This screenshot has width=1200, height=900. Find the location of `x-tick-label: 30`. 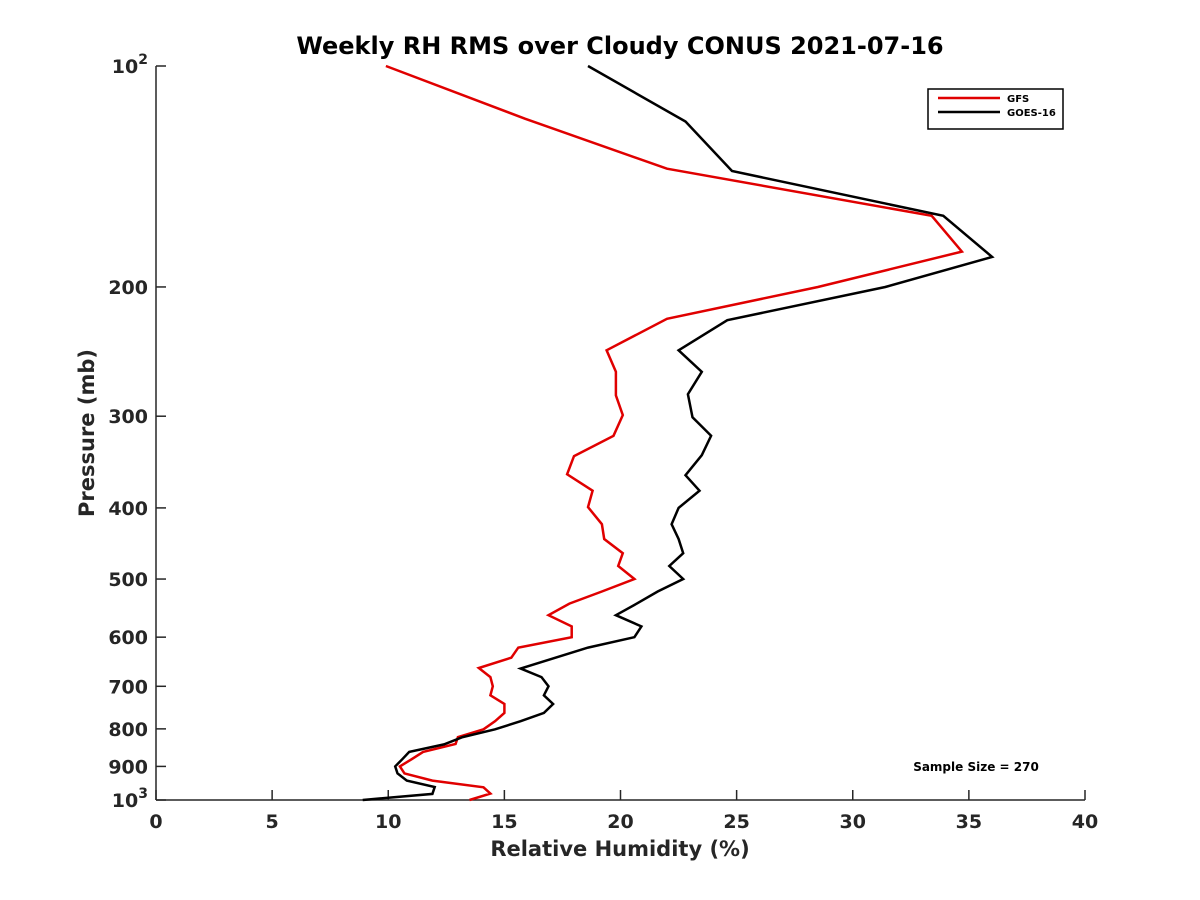

x-tick-label: 30 is located at coordinates (853, 822).